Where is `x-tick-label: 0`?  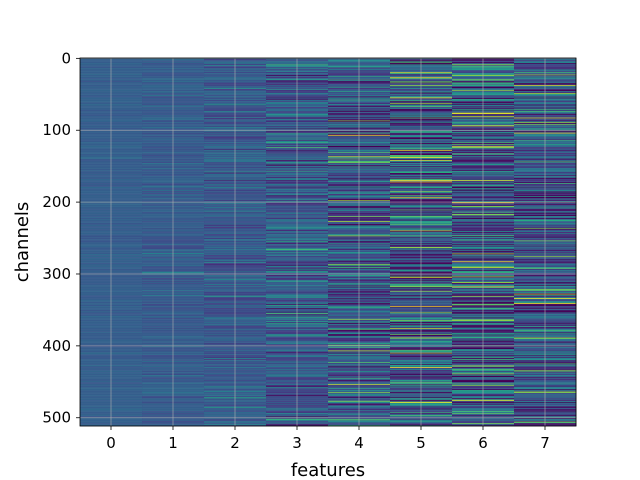
x-tick-label: 0 is located at coordinates (111, 443).